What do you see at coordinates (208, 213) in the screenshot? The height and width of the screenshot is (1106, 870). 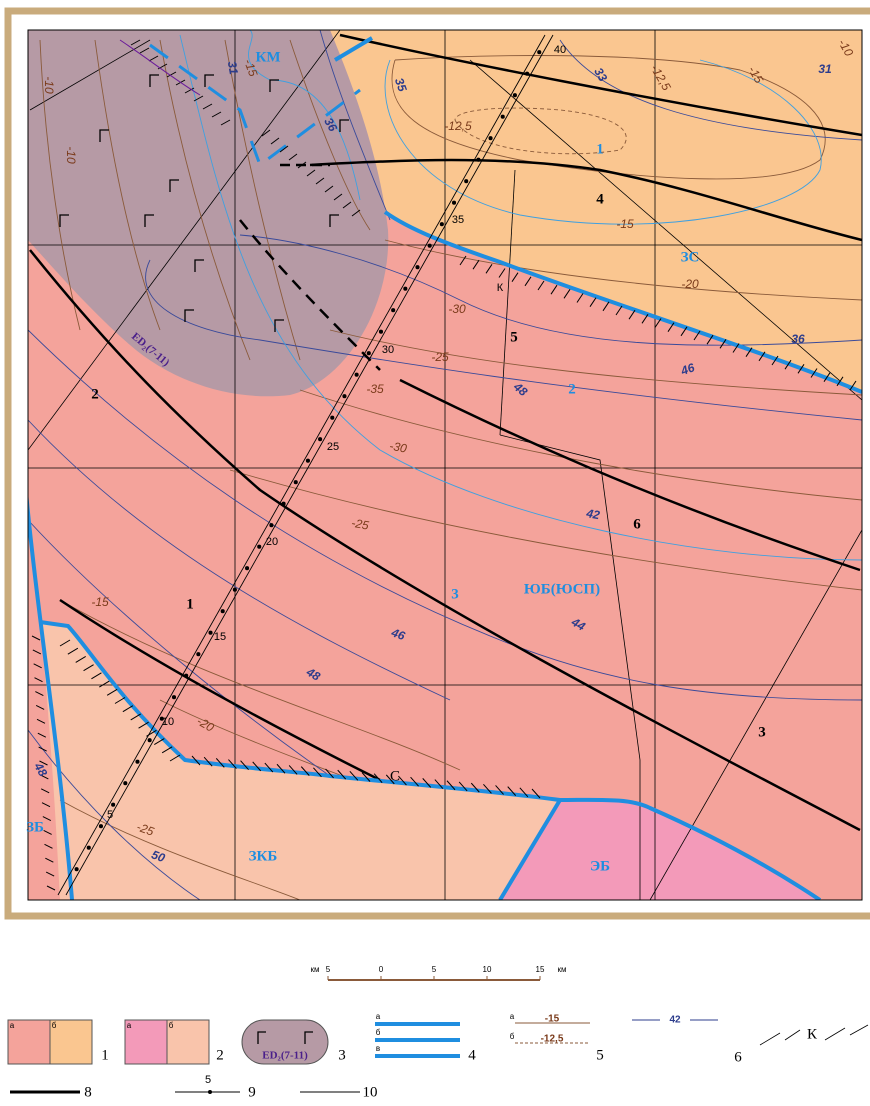 I see `region-ed` at bounding box center [208, 213].